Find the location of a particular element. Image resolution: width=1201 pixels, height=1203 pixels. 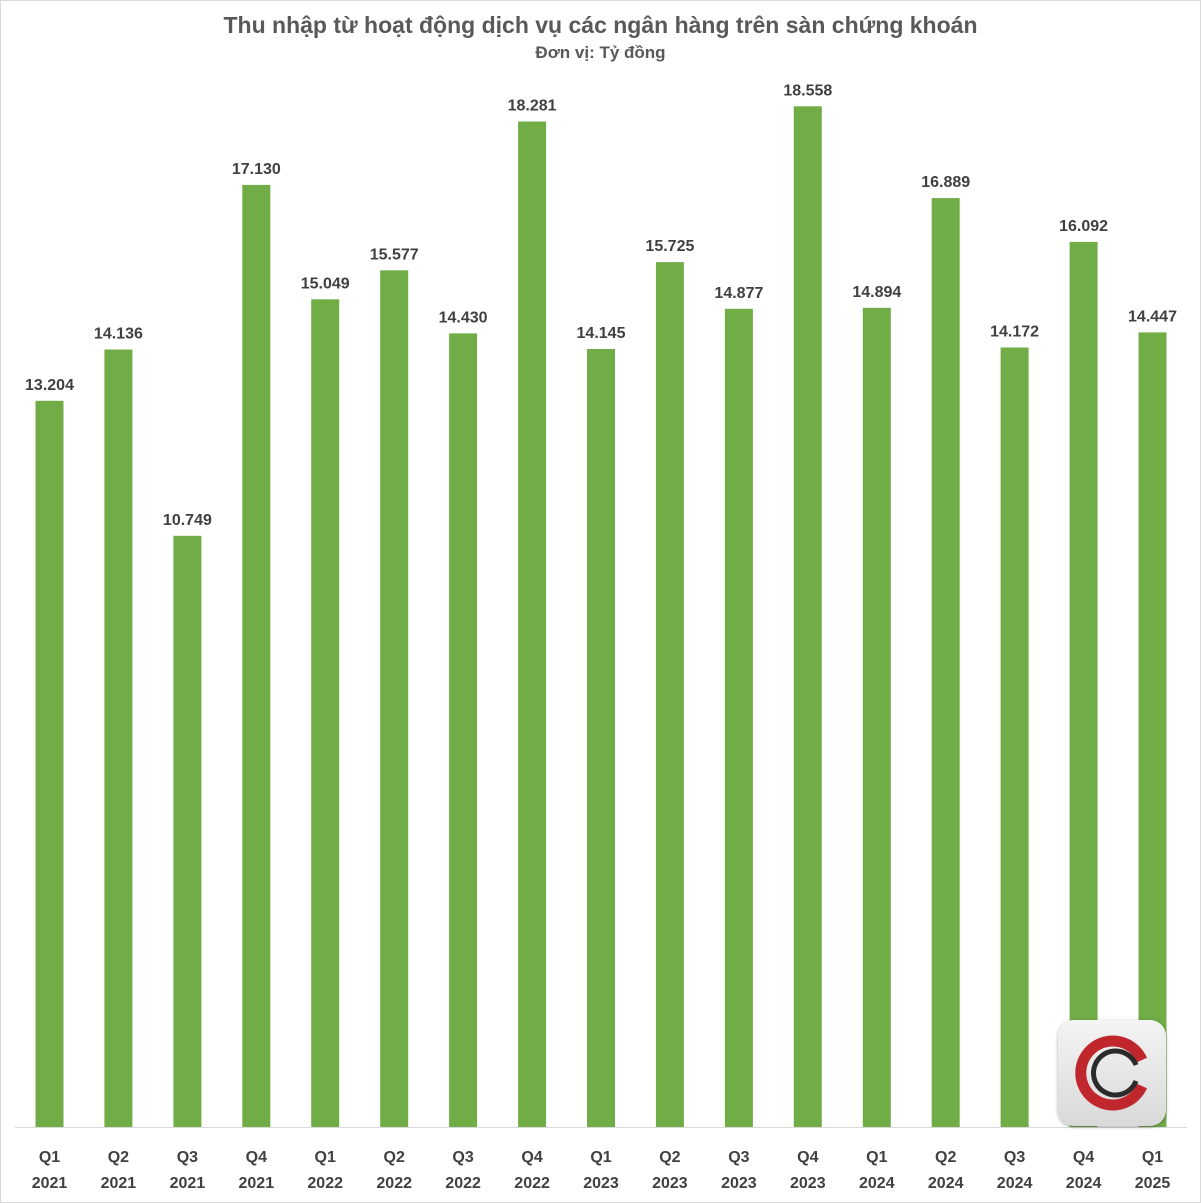

x-tick-year-9: 2023 is located at coordinates (670, 1183).